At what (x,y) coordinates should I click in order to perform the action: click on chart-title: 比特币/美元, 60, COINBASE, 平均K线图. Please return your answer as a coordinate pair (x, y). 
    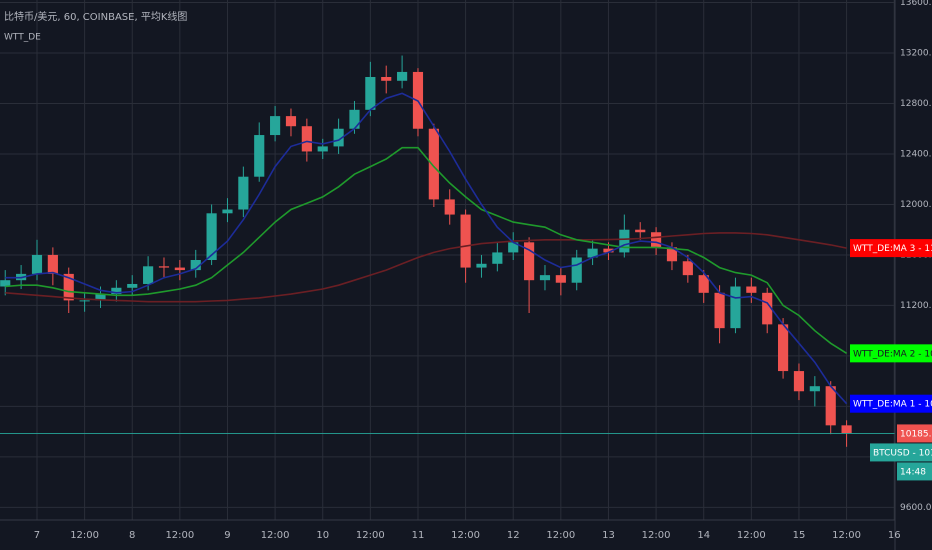
    Looking at the image, I should click on (95, 16).